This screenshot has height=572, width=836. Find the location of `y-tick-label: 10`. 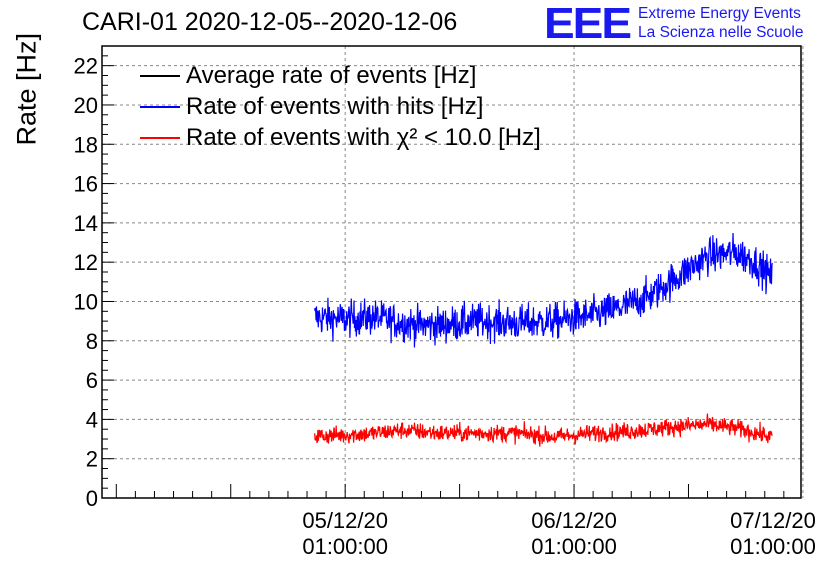

y-tick-label: 10 is located at coordinates (86, 301).